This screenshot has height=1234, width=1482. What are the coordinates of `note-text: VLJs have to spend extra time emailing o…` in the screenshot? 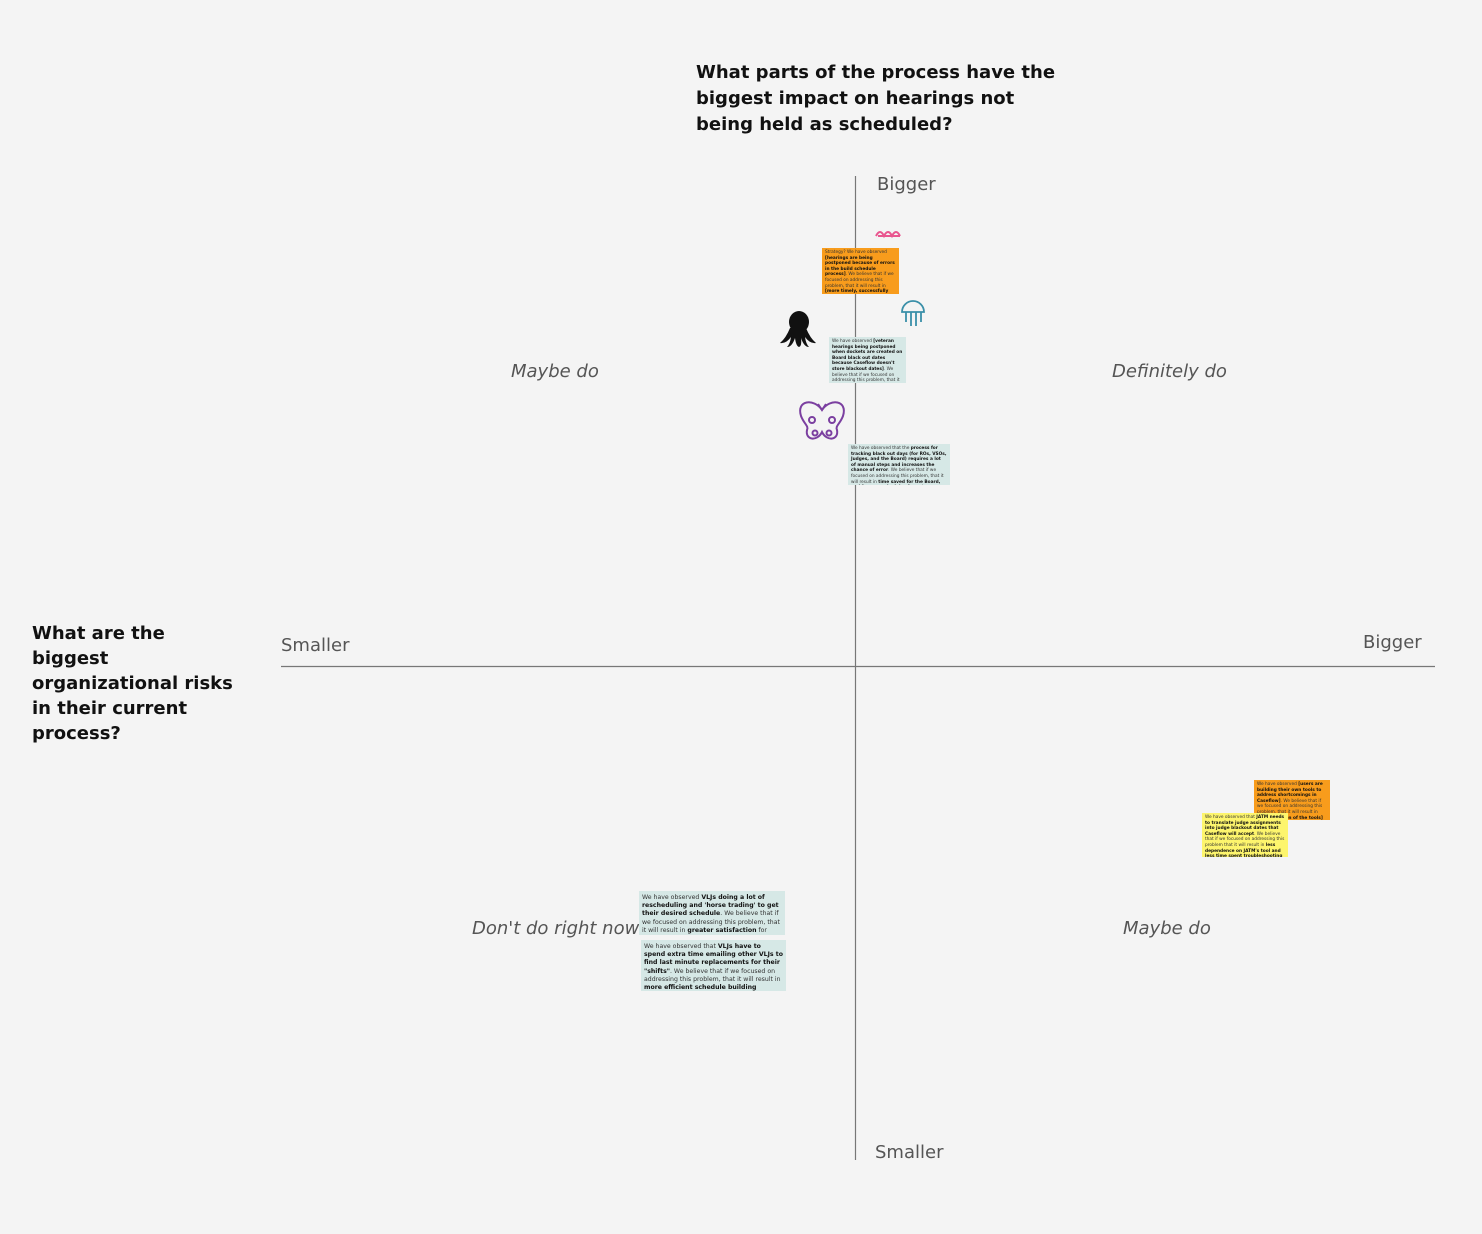 It's located at (713, 959).